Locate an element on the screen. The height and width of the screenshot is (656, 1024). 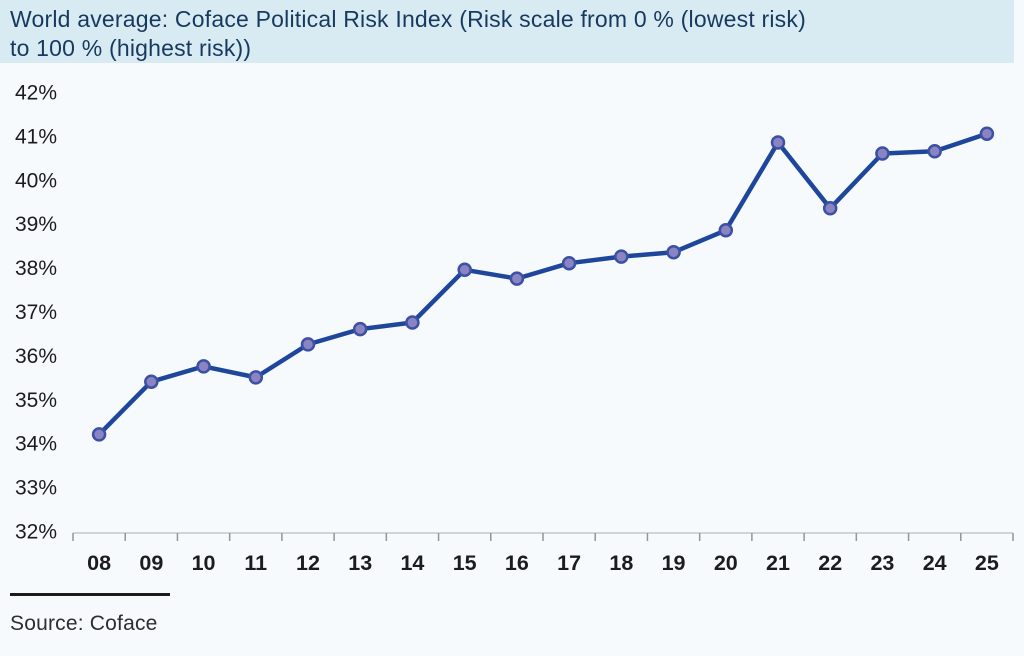
y-axis-tick-label: 40% is located at coordinates (36, 180).